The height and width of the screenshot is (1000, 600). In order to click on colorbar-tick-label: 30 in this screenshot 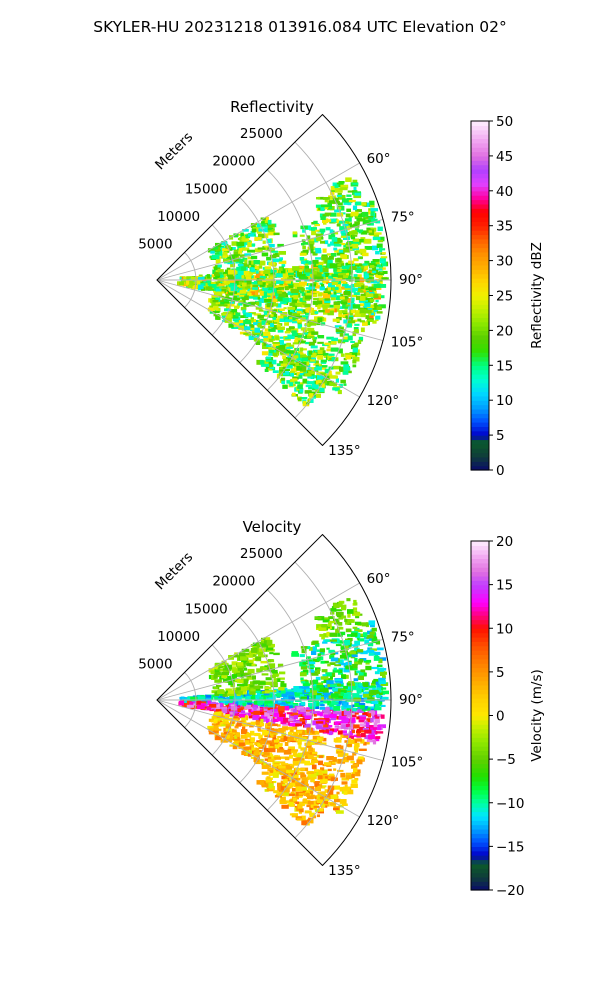, I will do `click(504, 262)`.